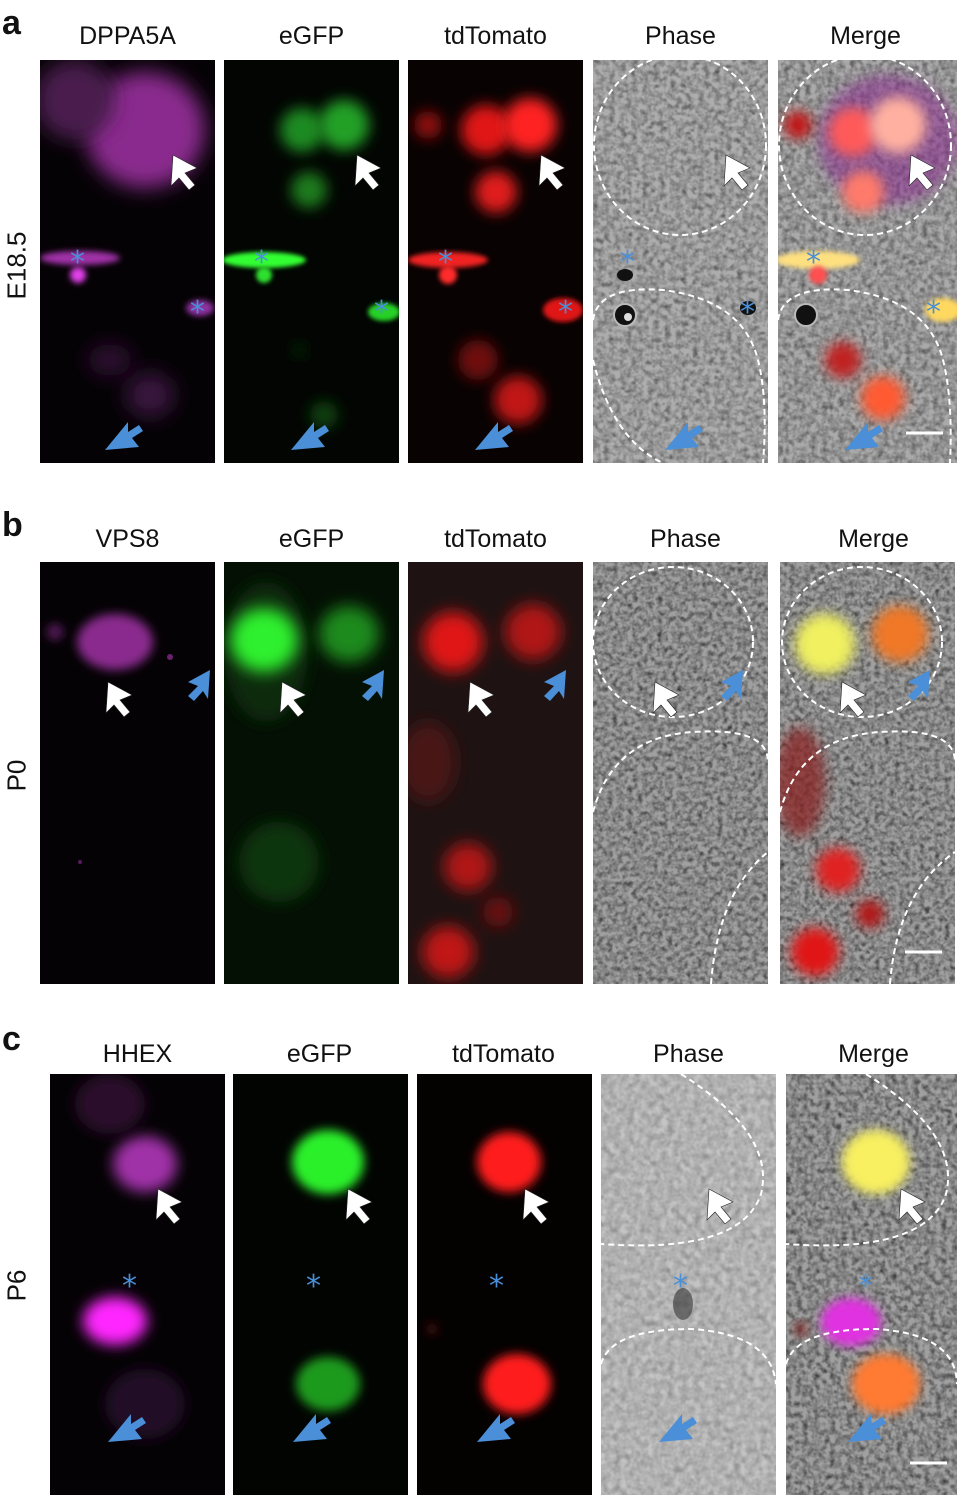  I want to click on col-title-merge-a: Merge, so click(865, 36).